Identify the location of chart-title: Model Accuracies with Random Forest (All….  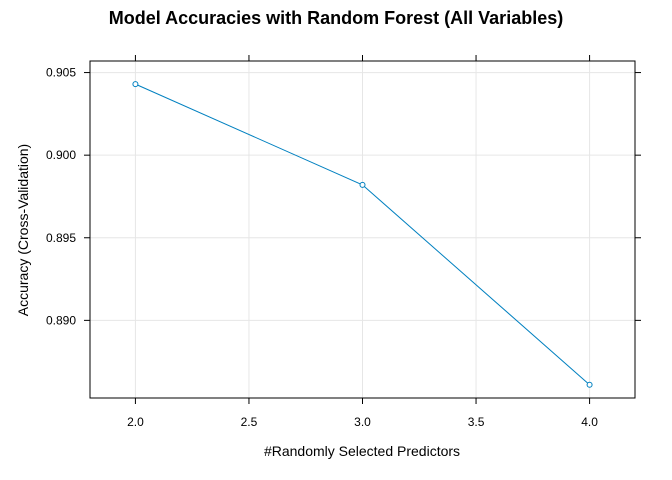
(336, 18).